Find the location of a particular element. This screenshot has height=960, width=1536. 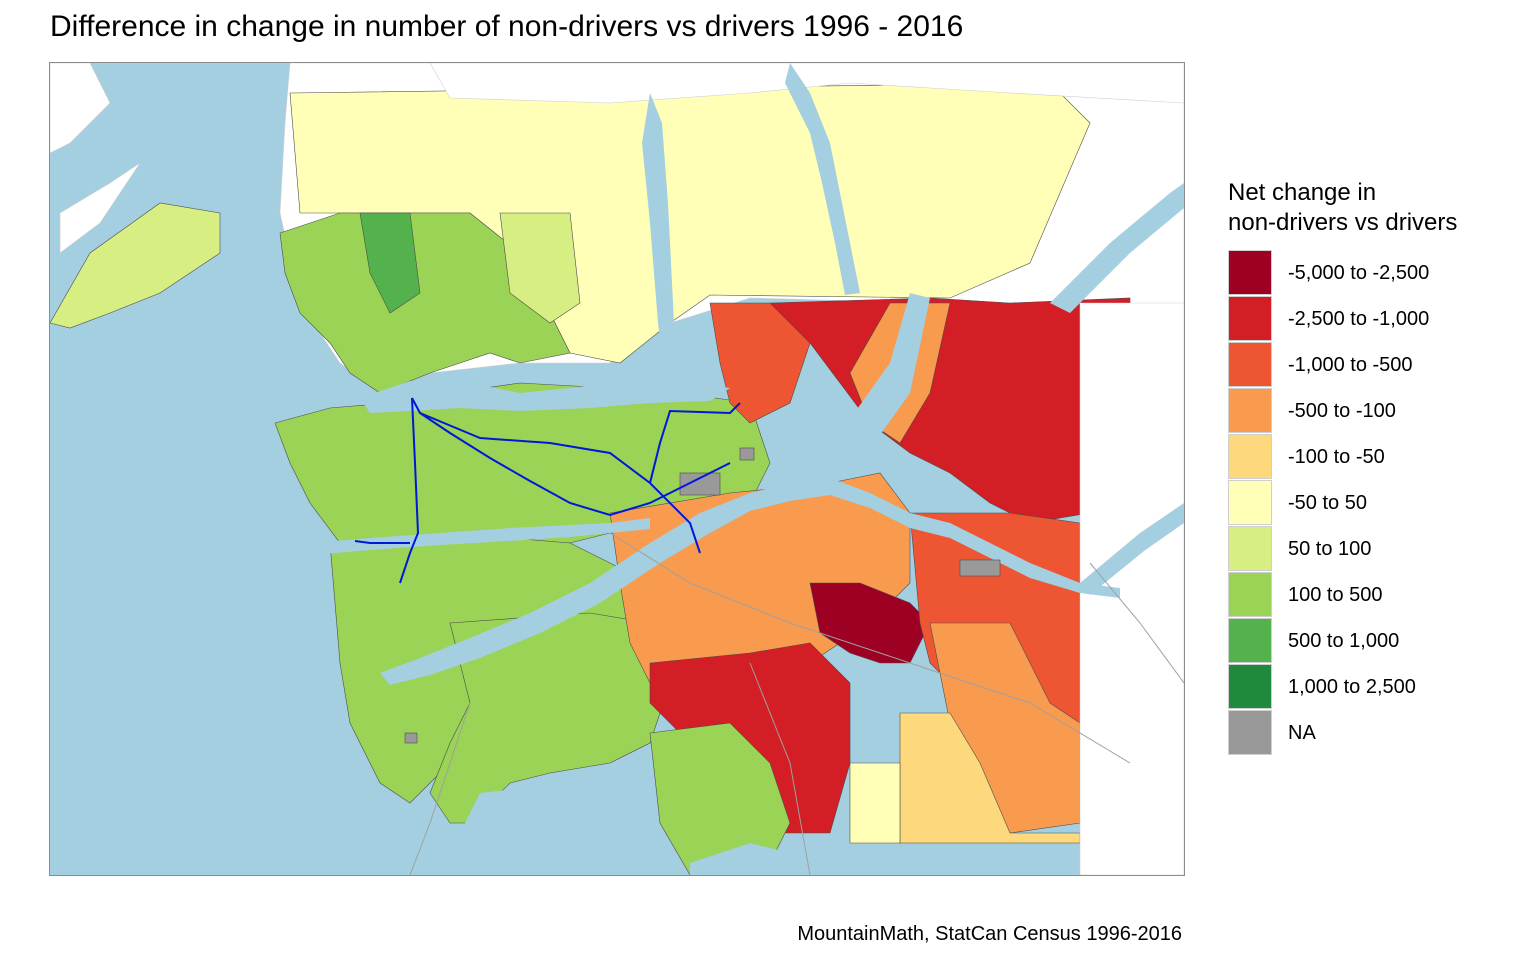

legend-item: -2,500 to -1,000 is located at coordinates (1342, 319).